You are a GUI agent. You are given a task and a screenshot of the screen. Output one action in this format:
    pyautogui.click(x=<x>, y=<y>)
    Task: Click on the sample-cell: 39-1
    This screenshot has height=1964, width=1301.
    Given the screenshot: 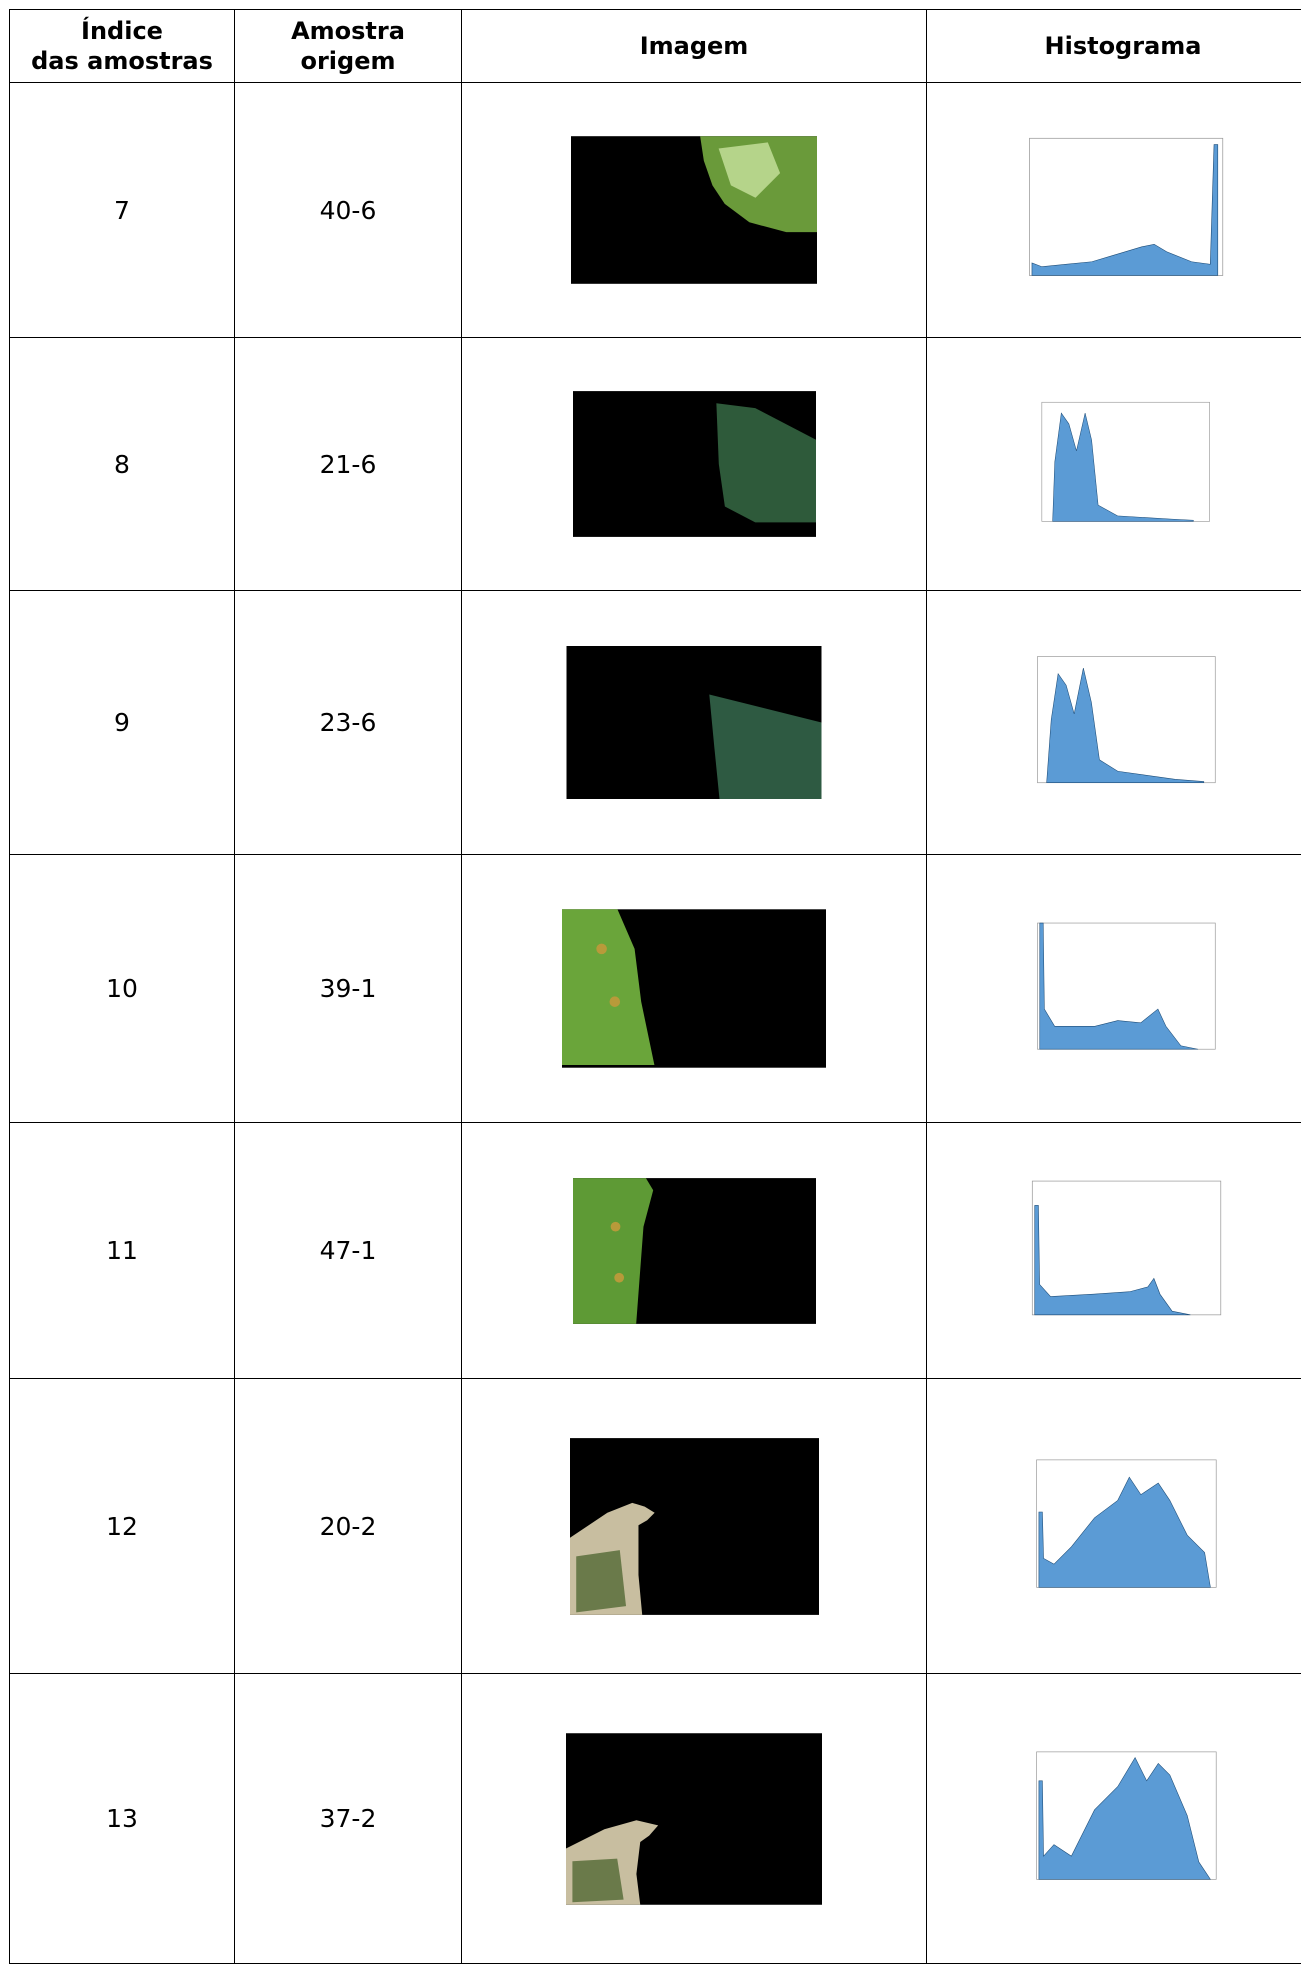 What is the action you would take?
    pyautogui.click(x=348, y=989)
    